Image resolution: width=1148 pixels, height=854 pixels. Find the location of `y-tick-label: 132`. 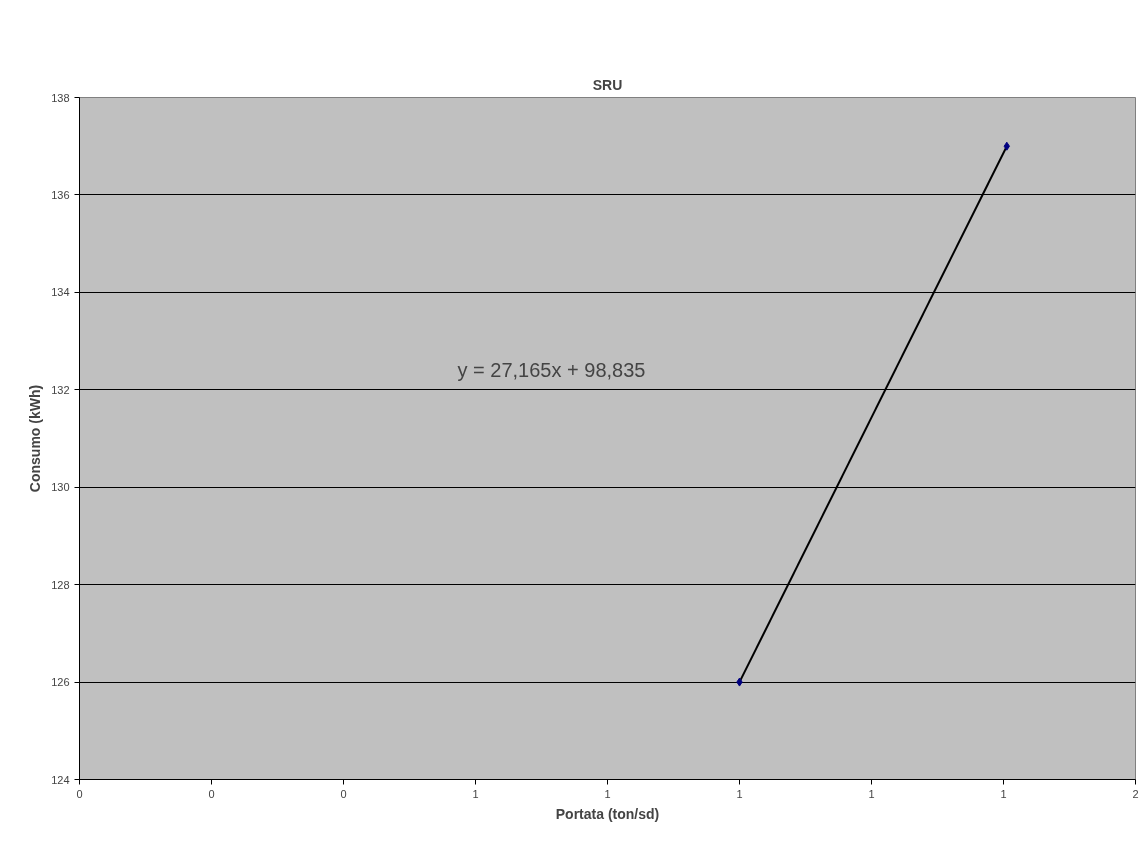

y-tick-label: 132 is located at coordinates (60, 389).